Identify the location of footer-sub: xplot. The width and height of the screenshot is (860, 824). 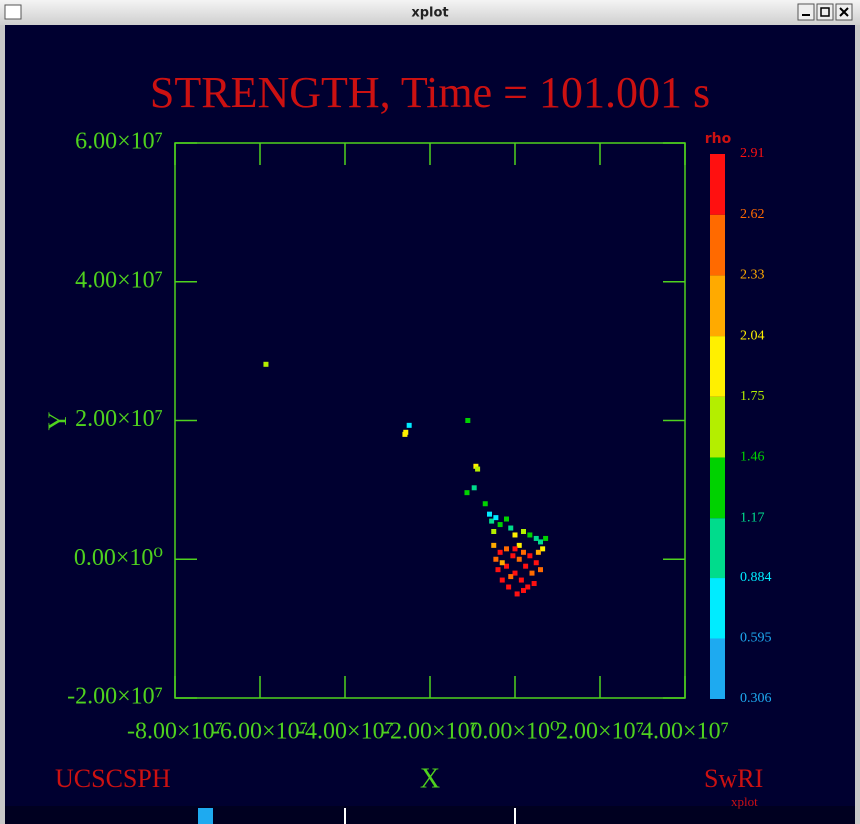
(744, 801).